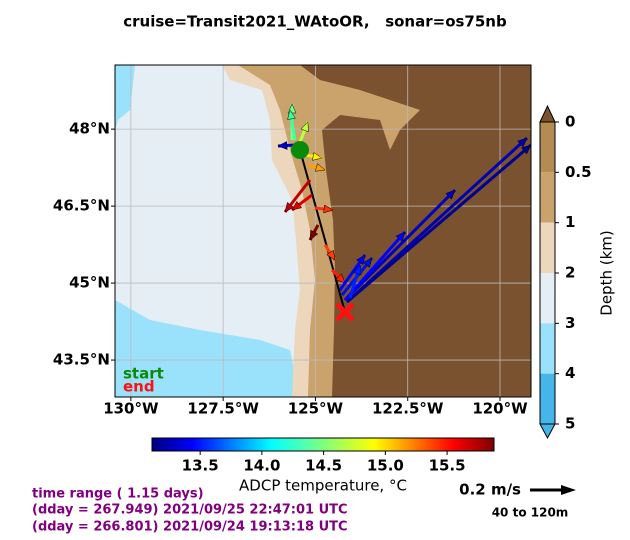 The height and width of the screenshot is (540, 630). Describe the element at coordinates (81, 360) in the screenshot. I see `y-tick-label: 43.5°N` at that location.